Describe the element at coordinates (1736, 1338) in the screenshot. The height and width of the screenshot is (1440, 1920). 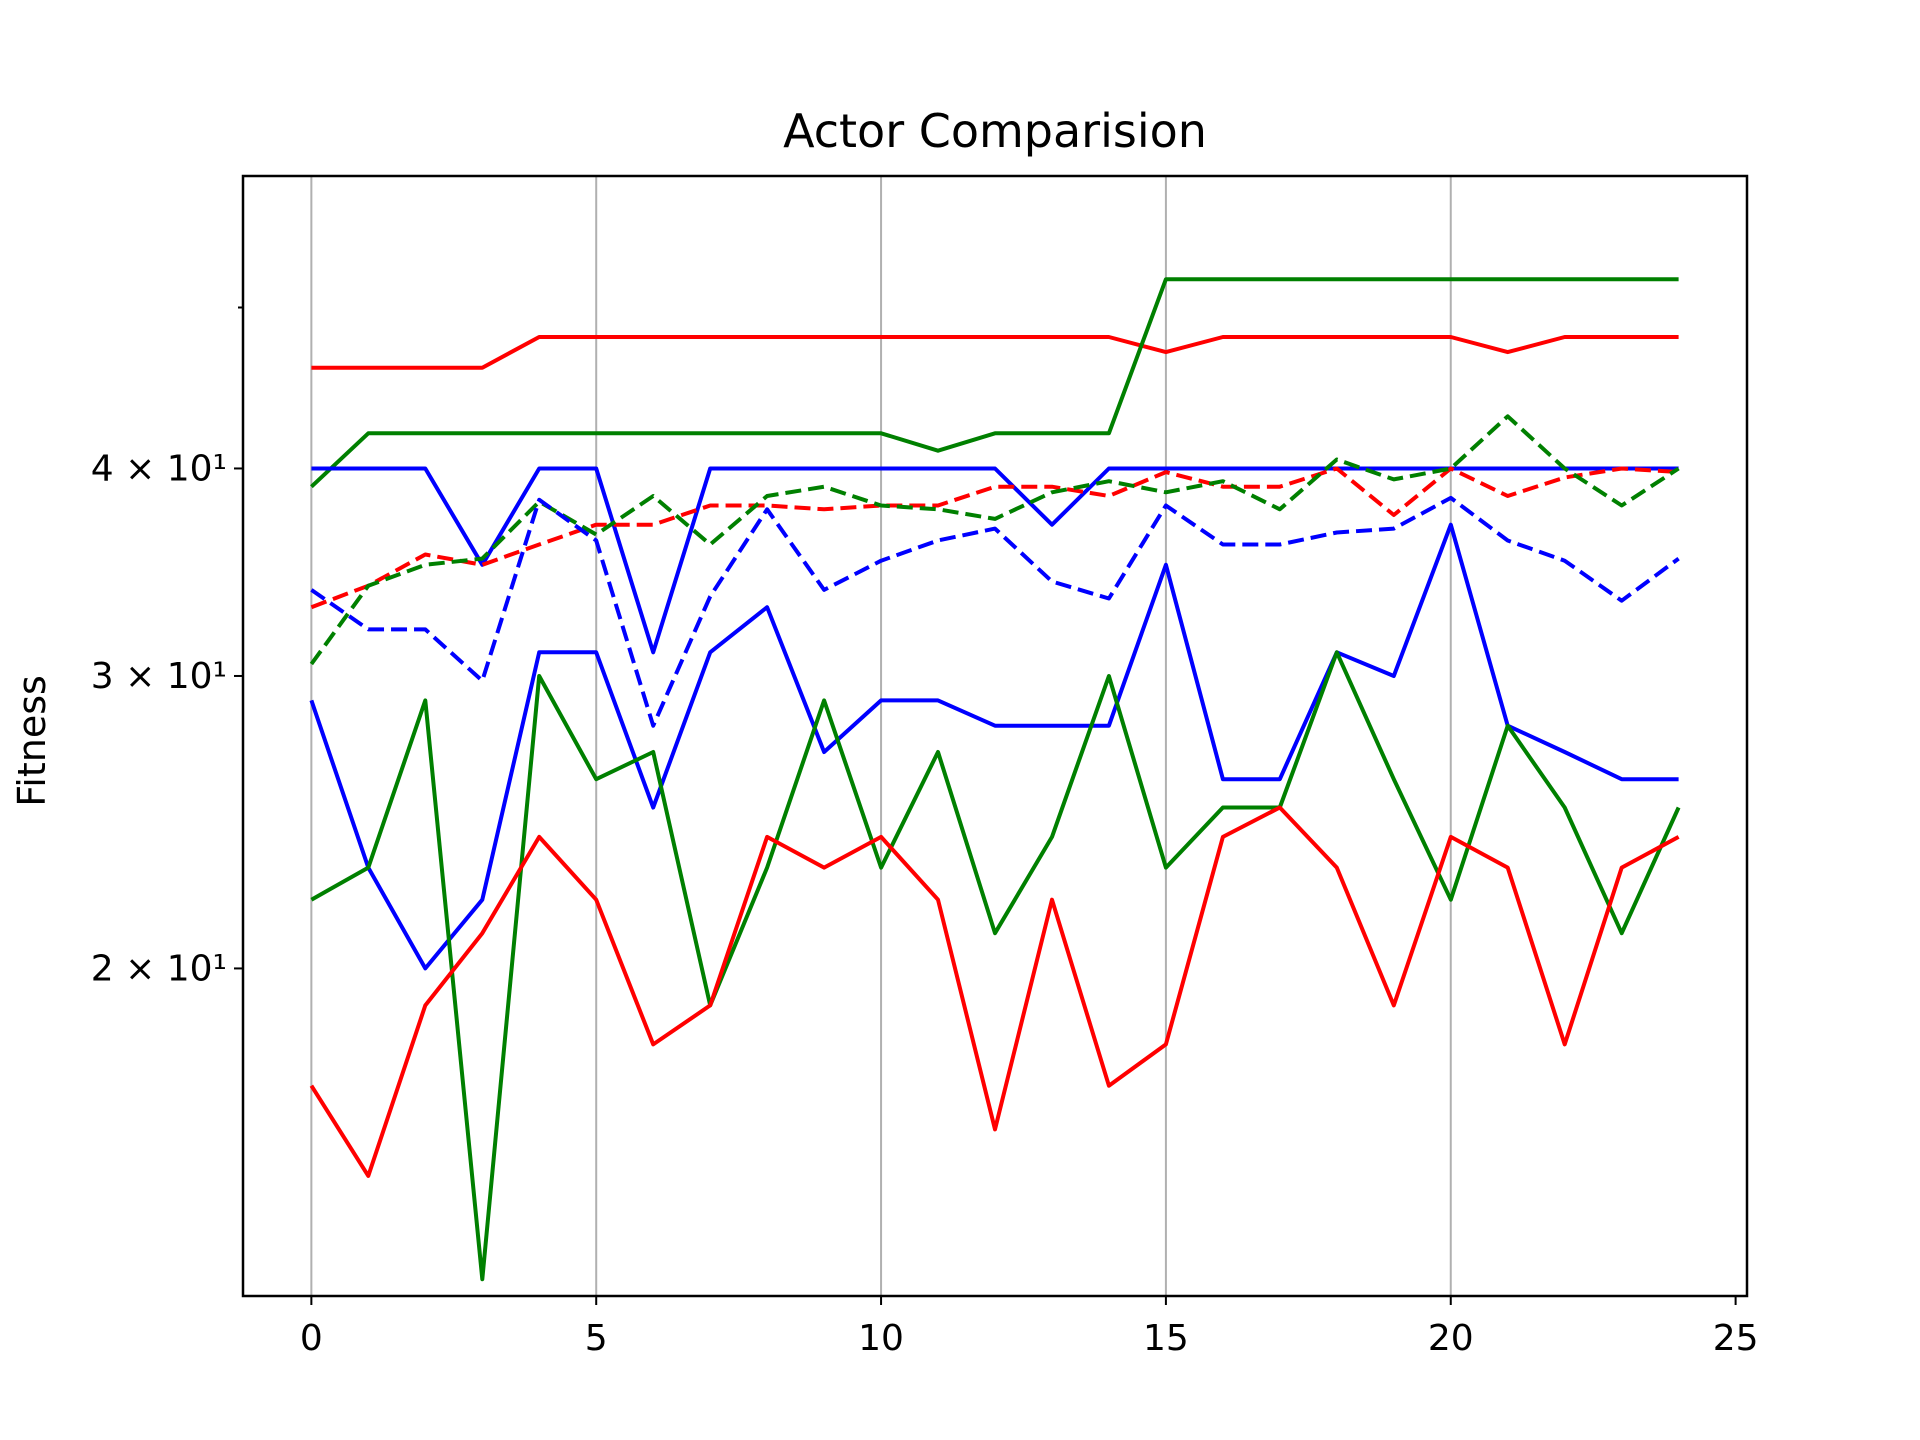
I see `x-tick-label: 25` at that location.